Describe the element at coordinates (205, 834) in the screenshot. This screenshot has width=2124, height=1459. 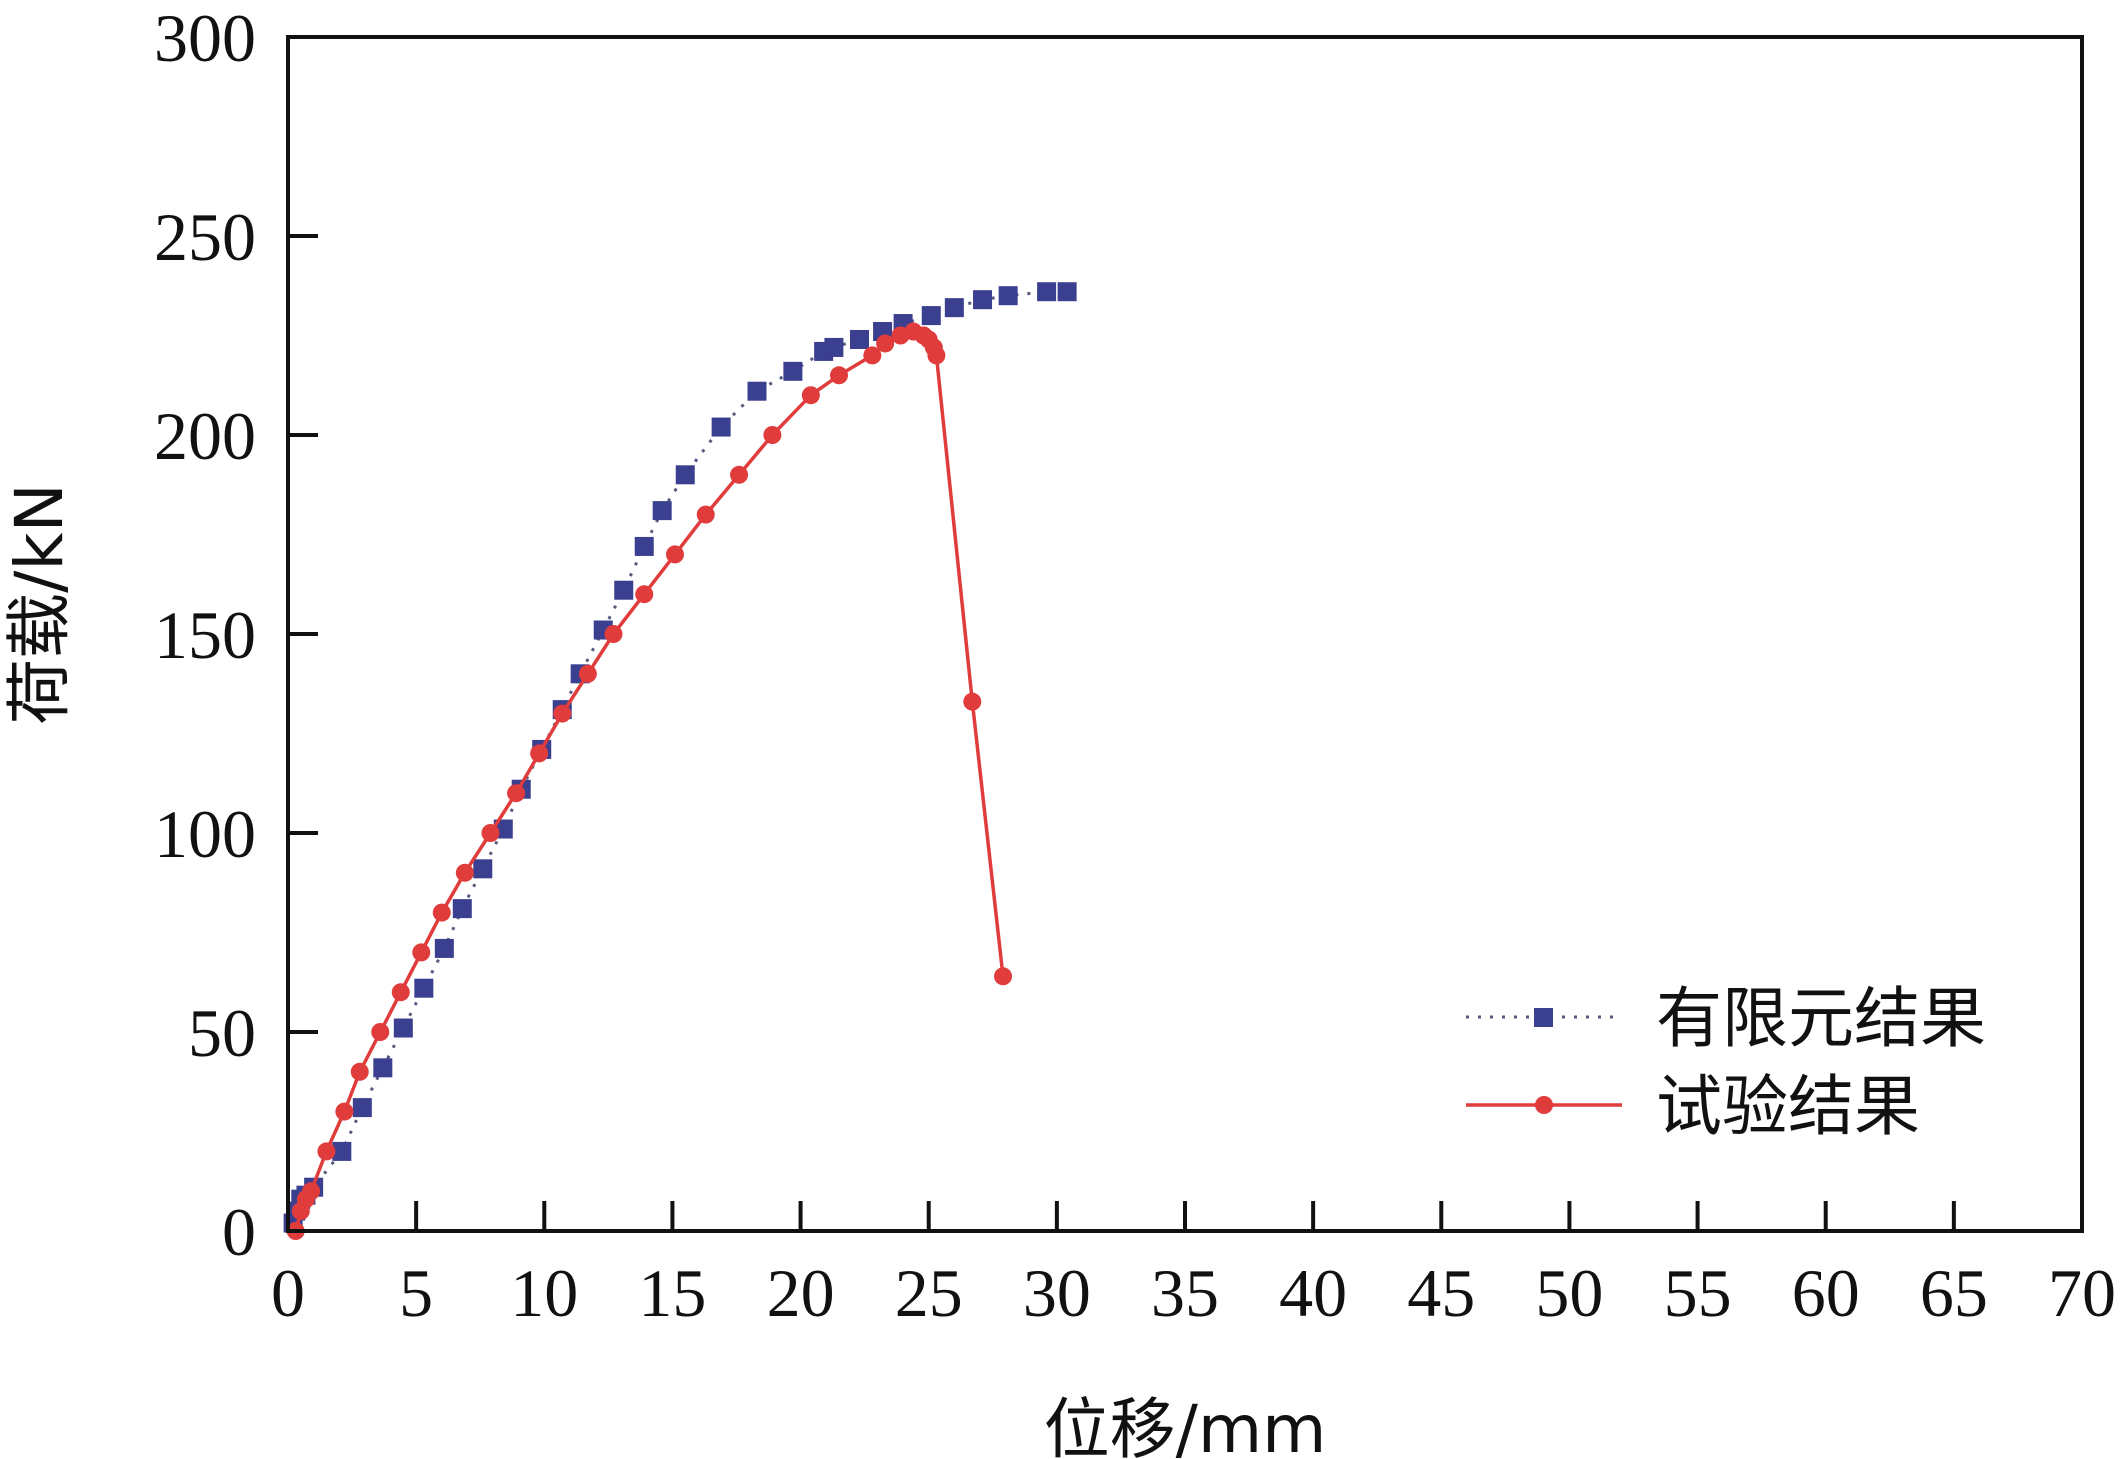
I see `y-tick-label: 100` at that location.